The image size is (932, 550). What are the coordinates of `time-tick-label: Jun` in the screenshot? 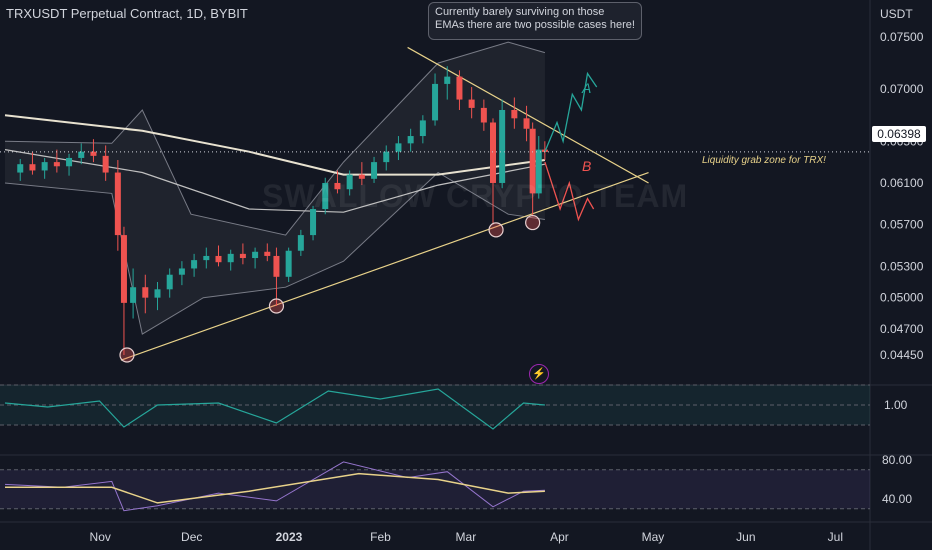 It's located at (745, 537).